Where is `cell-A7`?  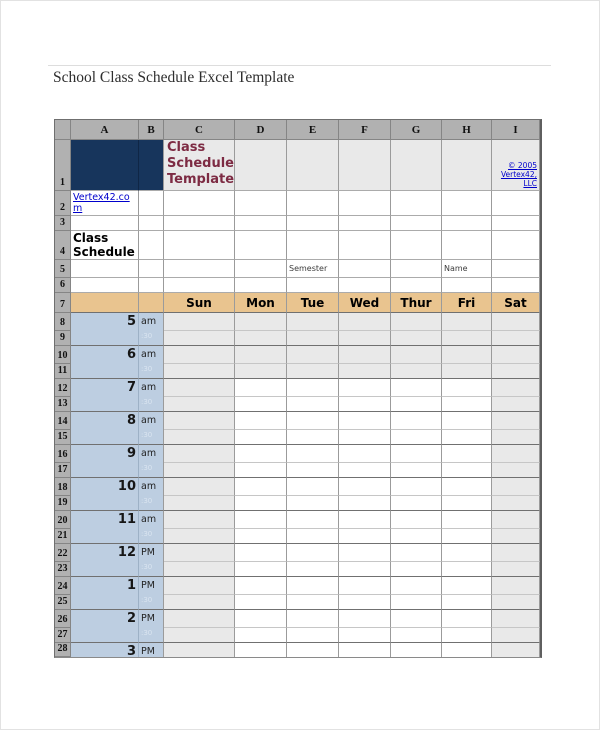 cell-A7 is located at coordinates (105, 303).